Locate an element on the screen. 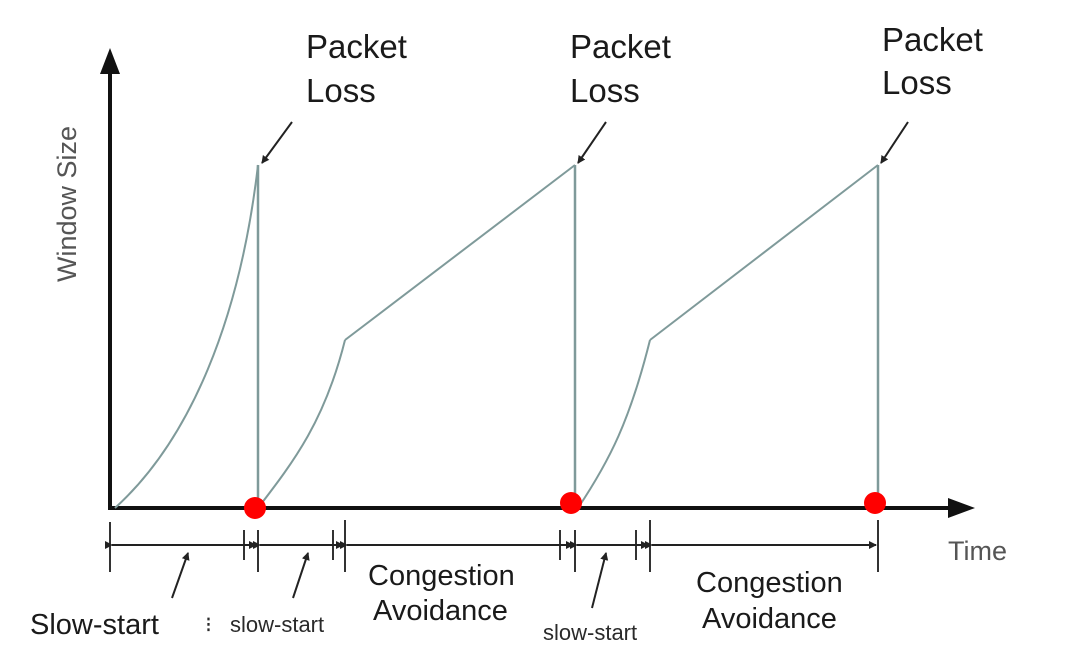 This screenshot has height=652, width=1074. phase-label-slow-start-3: slow-start is located at coordinates (590, 632).